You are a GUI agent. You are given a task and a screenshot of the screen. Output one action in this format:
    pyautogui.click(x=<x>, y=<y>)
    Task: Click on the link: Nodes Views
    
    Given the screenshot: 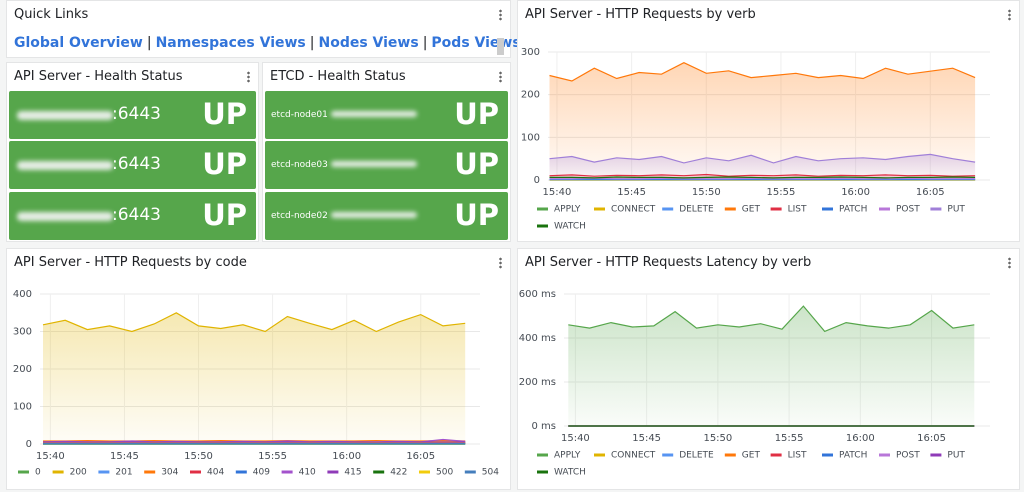 What is the action you would take?
    pyautogui.click(x=368, y=43)
    